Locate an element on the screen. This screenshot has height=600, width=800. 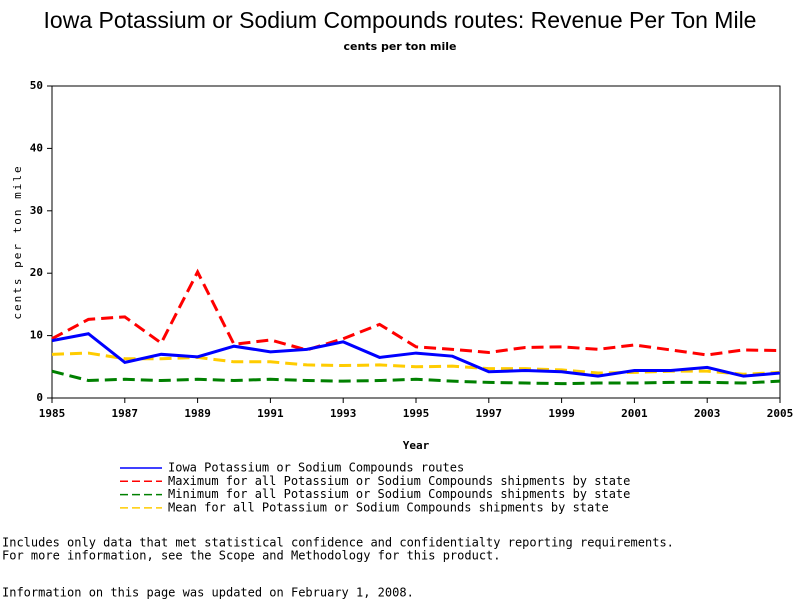
y-tick-label: 20 is located at coordinates (36, 272).